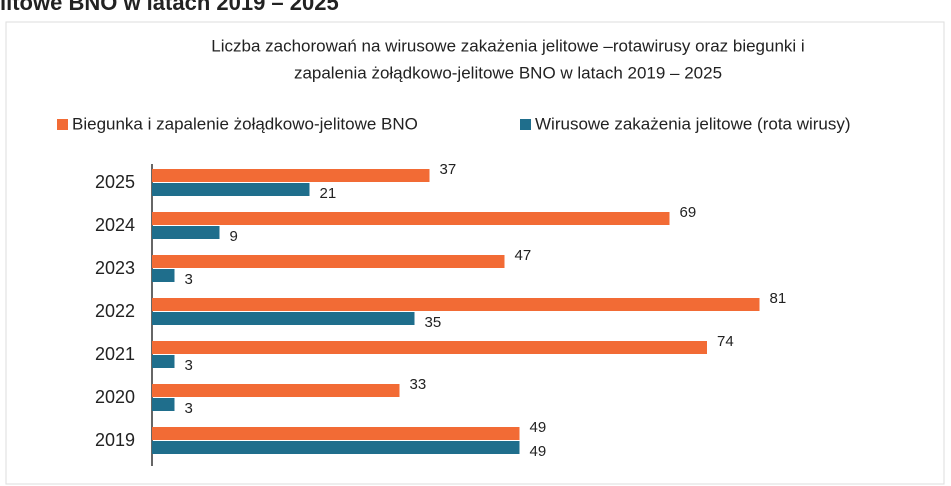 This screenshot has width=951, height=486. I want to click on data-label: 35, so click(433, 322).